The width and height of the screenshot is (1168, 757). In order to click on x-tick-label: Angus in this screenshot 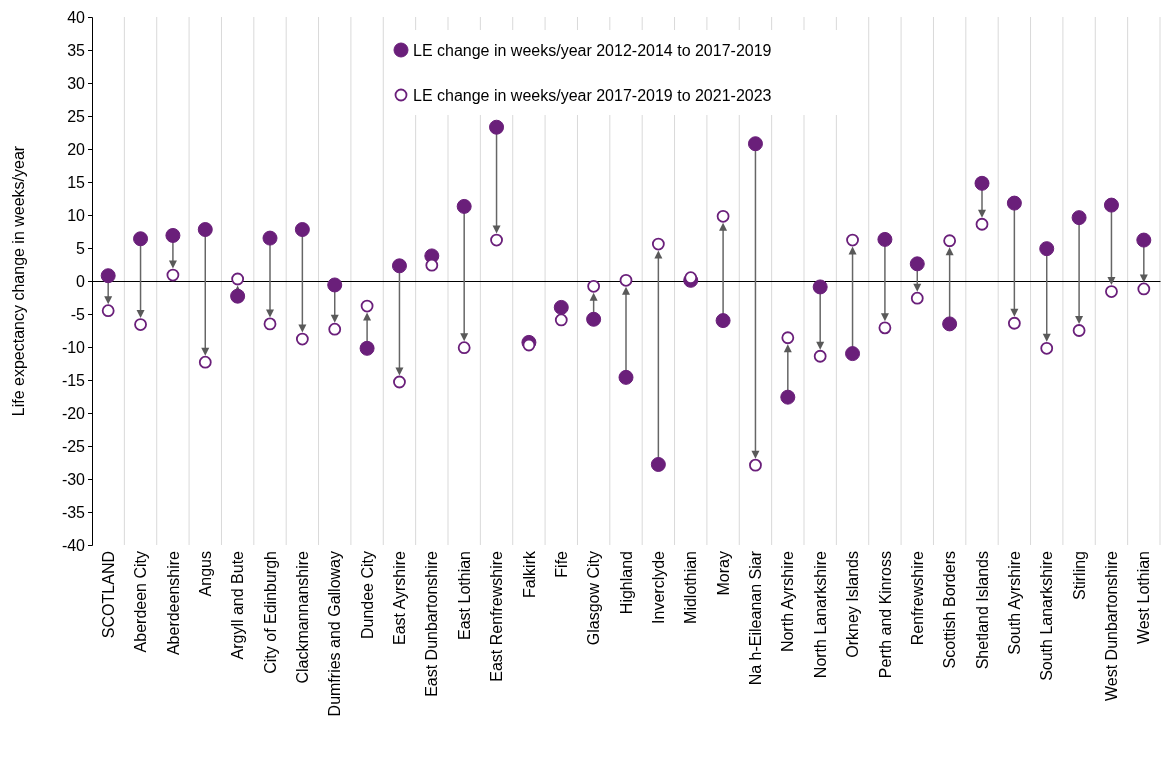, I will do `click(205, 574)`.